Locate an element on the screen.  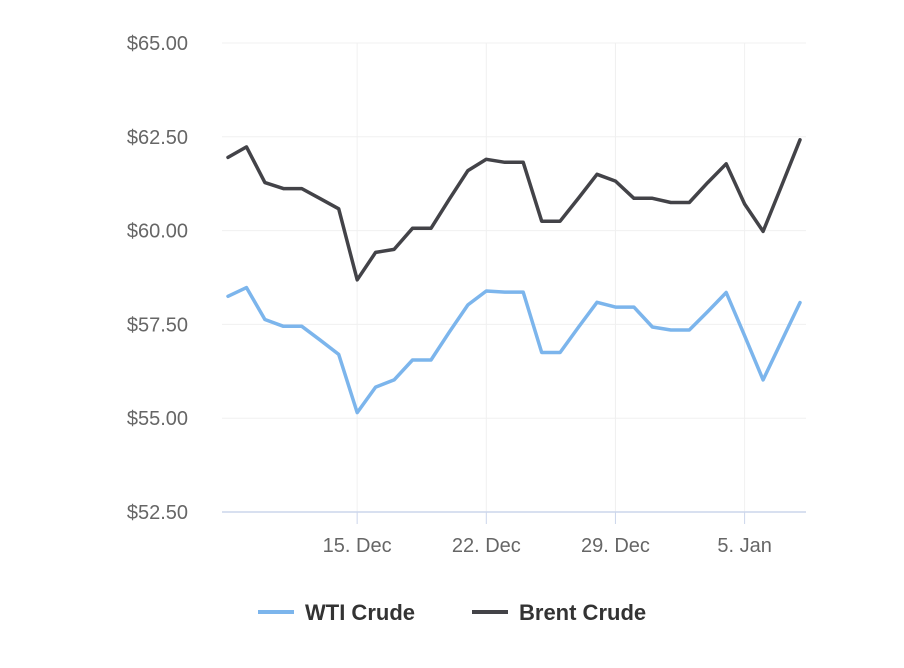
y-tick-label: $57.50 is located at coordinates (157, 325).